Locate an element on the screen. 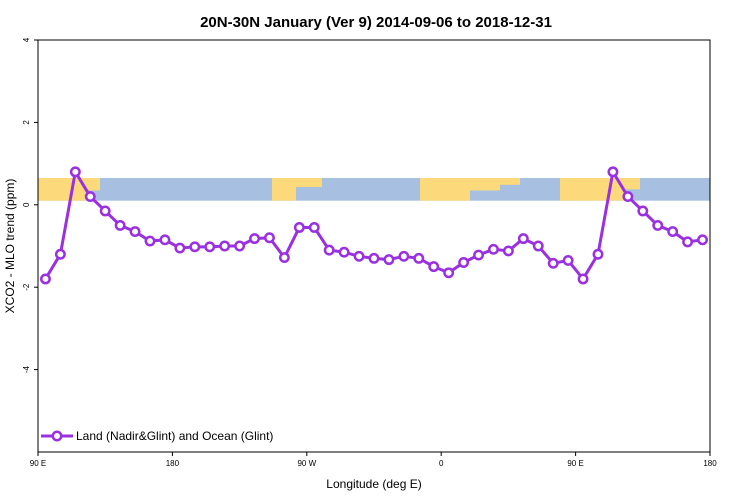  legend: Land (Nadir&Glint) and Ocean (Glint) is located at coordinates (157, 436).